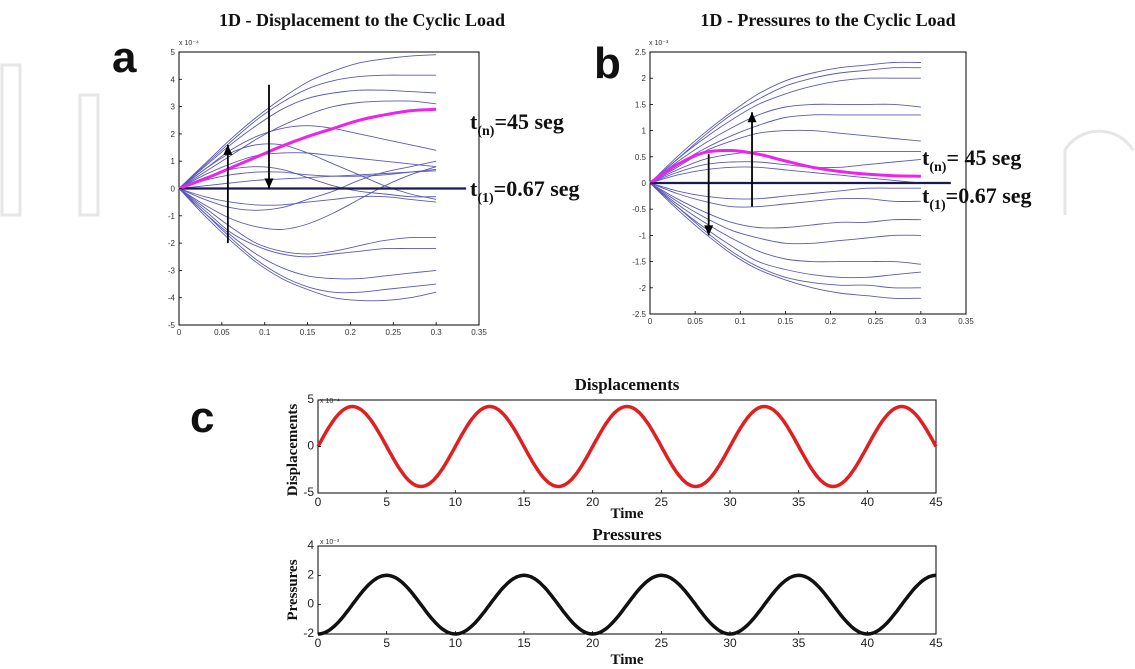  I want to click on panel-c-bottom-x-ticks: 0 5 10 15 20 25 30 35 40 45, so click(629, 640).